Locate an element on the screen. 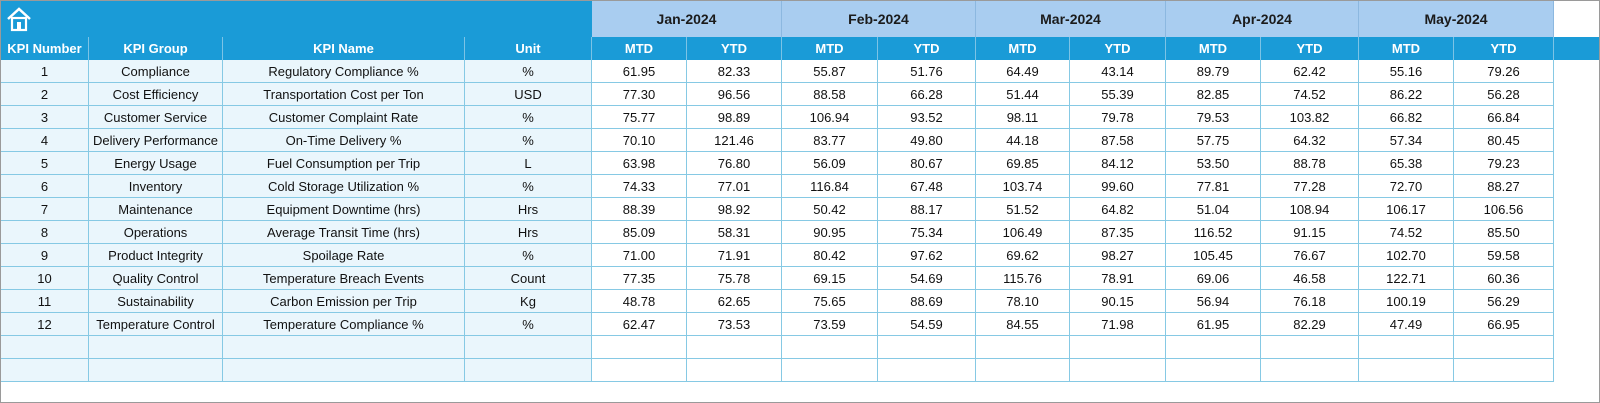 The image size is (1600, 403). month-header: Mar-2024 is located at coordinates (1071, 19).